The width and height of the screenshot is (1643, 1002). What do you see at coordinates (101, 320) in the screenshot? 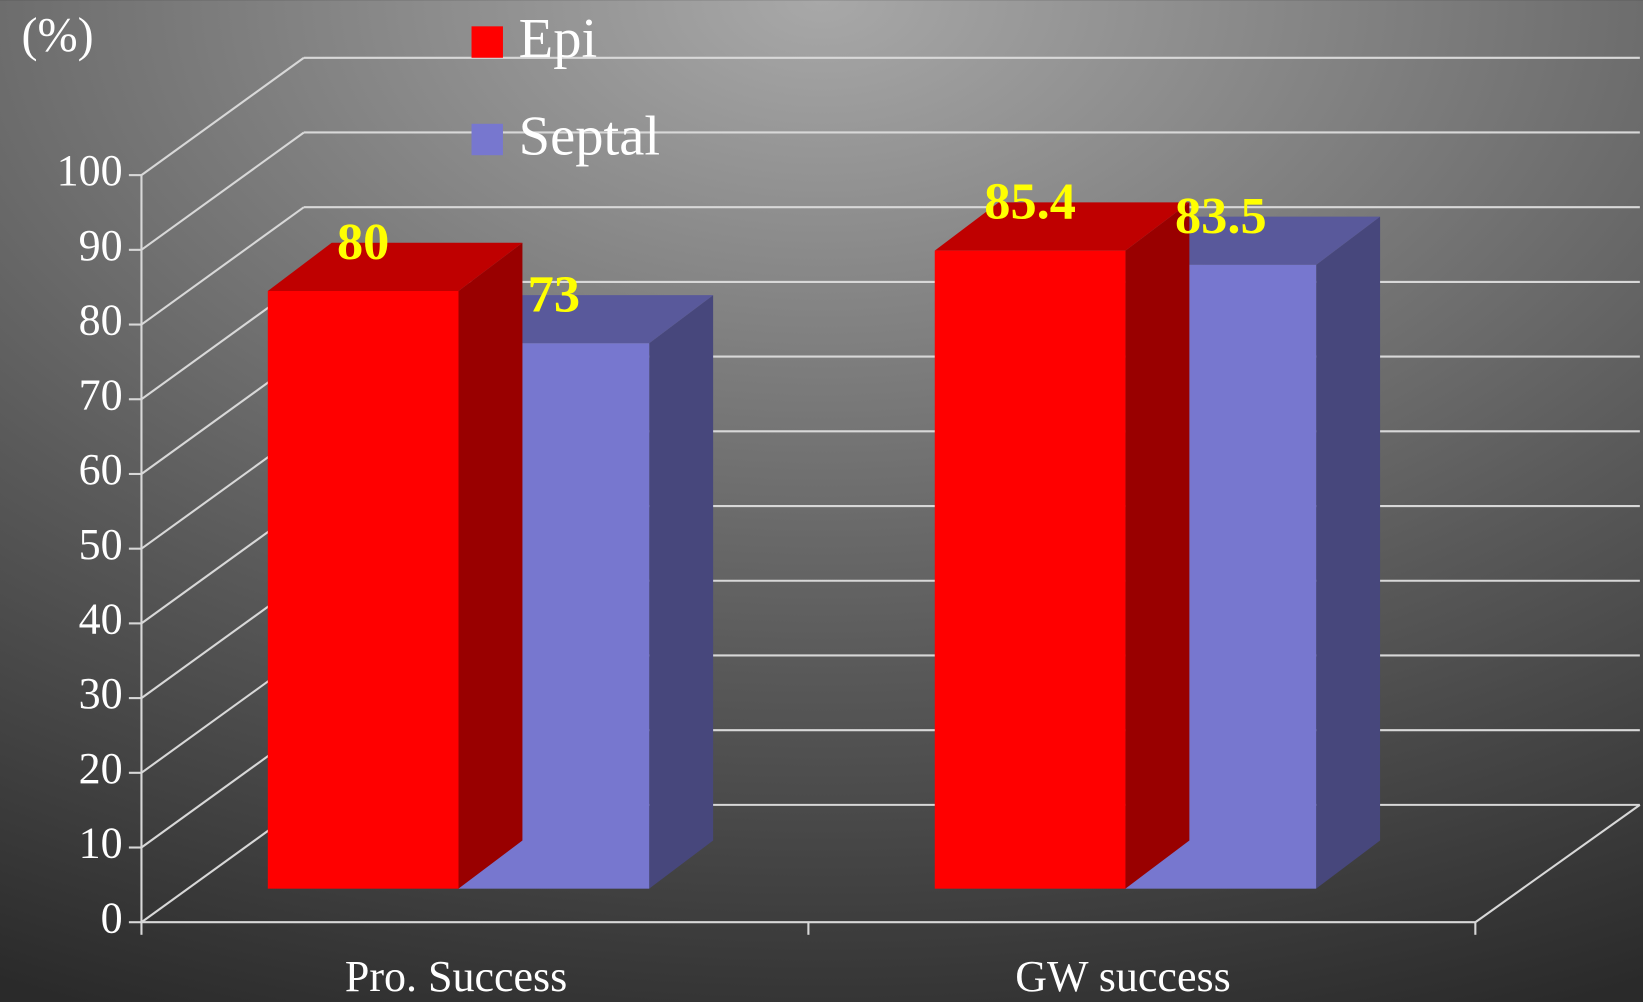
I see `y-tick-label: 80` at bounding box center [101, 320].